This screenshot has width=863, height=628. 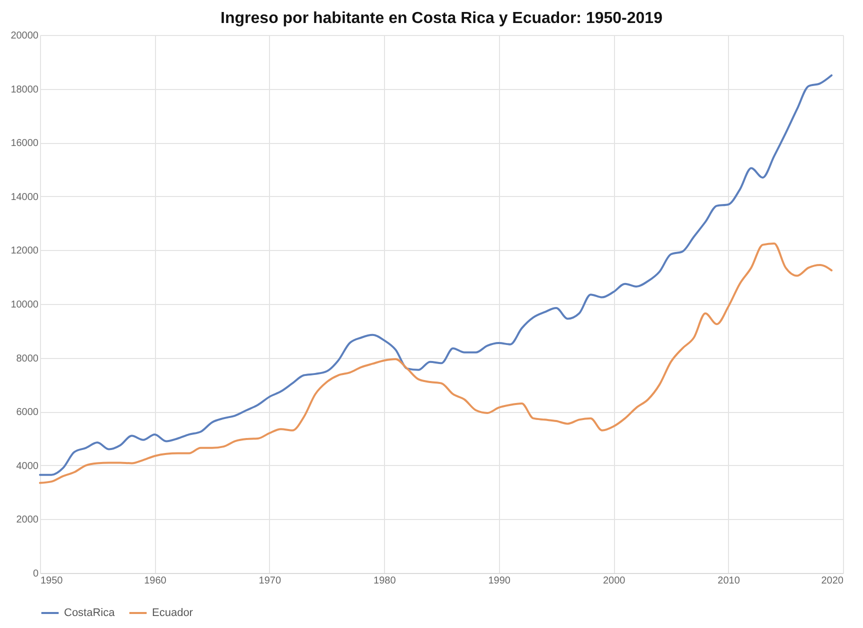 I want to click on legend-label: Ecuador, so click(x=173, y=613).